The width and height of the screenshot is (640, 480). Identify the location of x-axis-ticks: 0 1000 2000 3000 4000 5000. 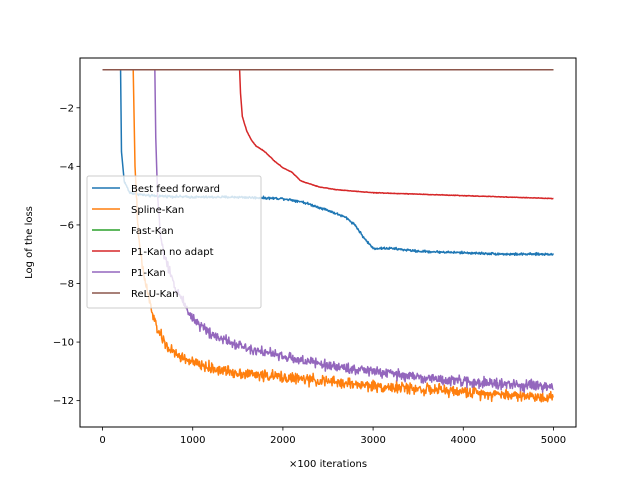
(332, 436).